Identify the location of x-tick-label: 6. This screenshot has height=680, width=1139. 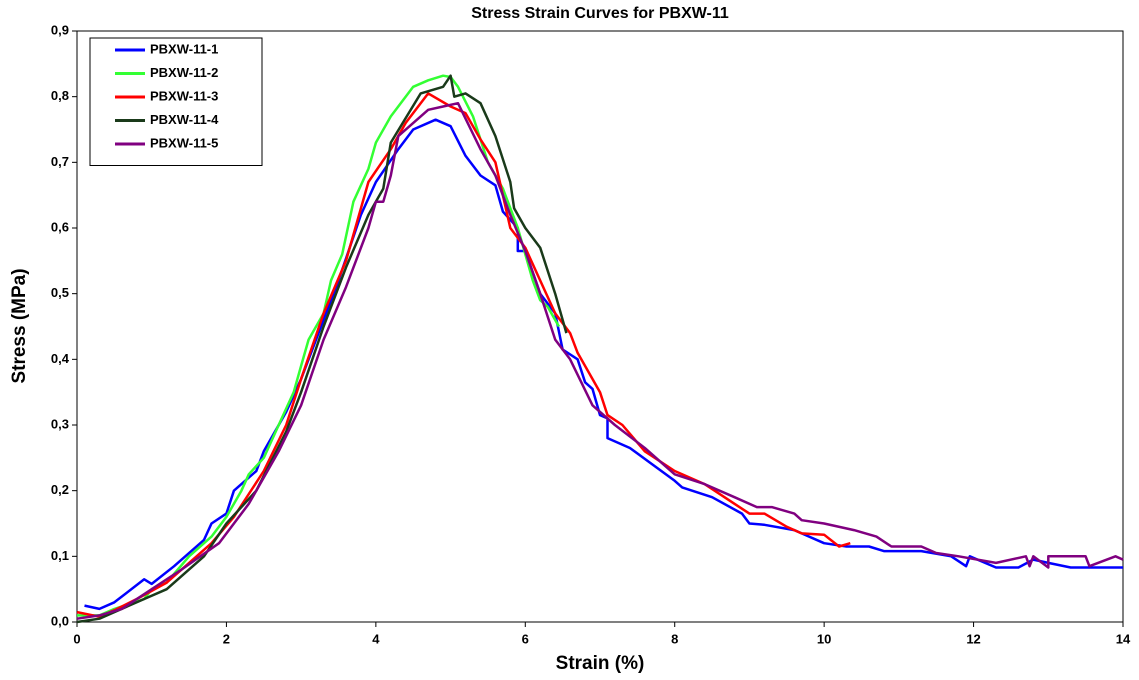
(525, 638).